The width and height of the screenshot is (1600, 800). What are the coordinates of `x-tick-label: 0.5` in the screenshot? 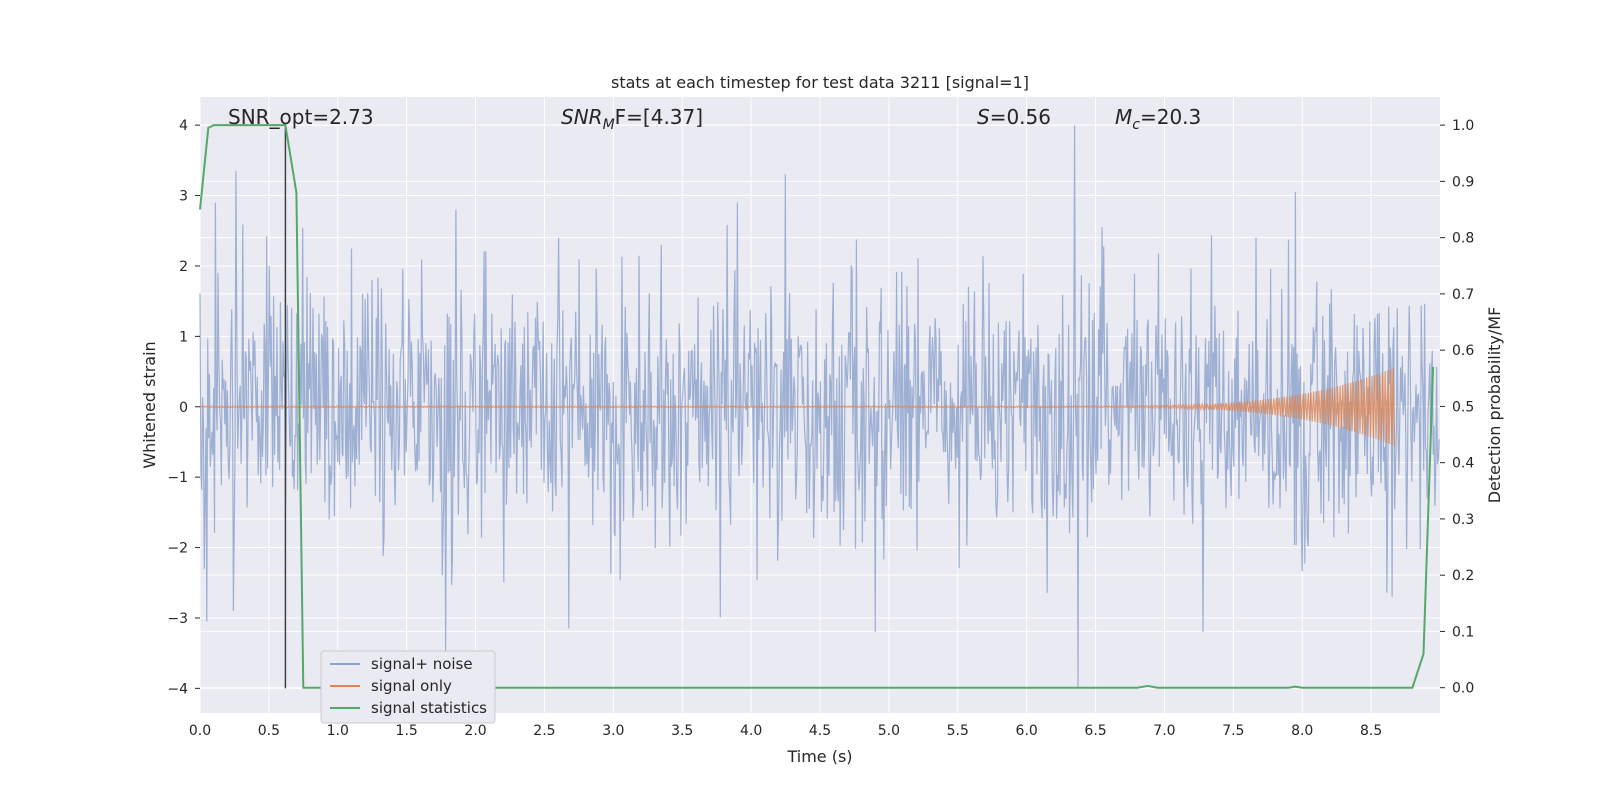 It's located at (269, 731).